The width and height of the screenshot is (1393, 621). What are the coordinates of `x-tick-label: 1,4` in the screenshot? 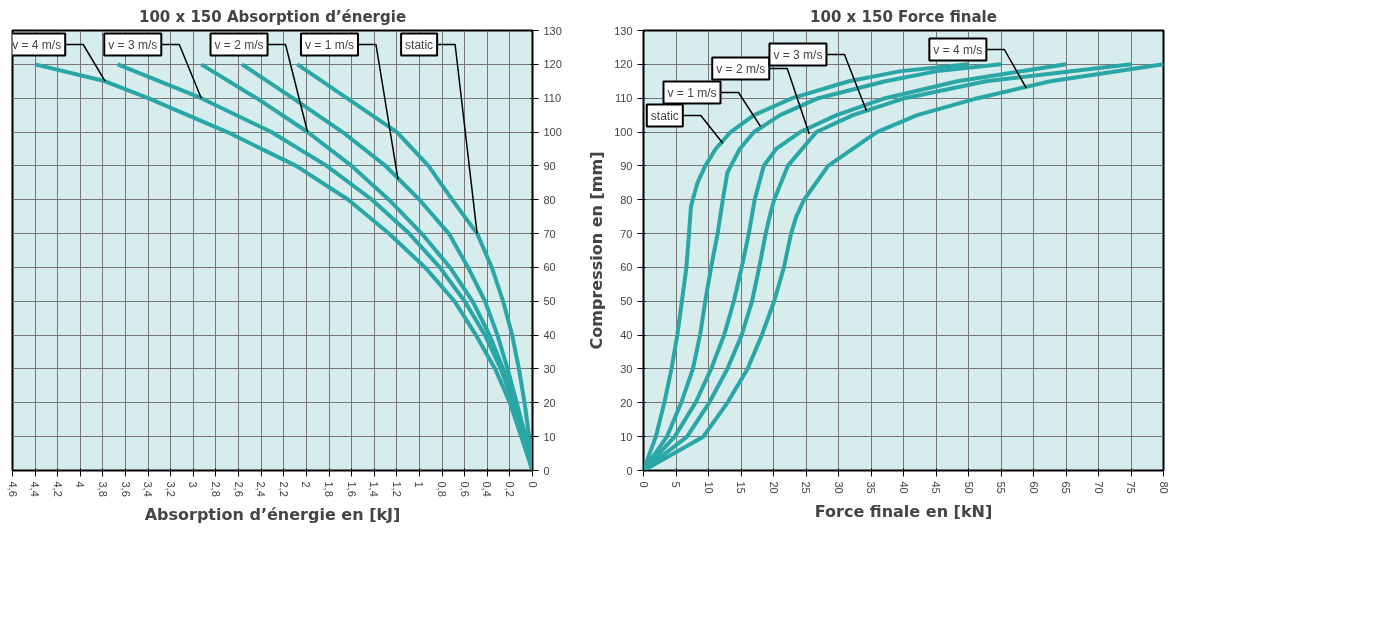 It's located at (374, 489).